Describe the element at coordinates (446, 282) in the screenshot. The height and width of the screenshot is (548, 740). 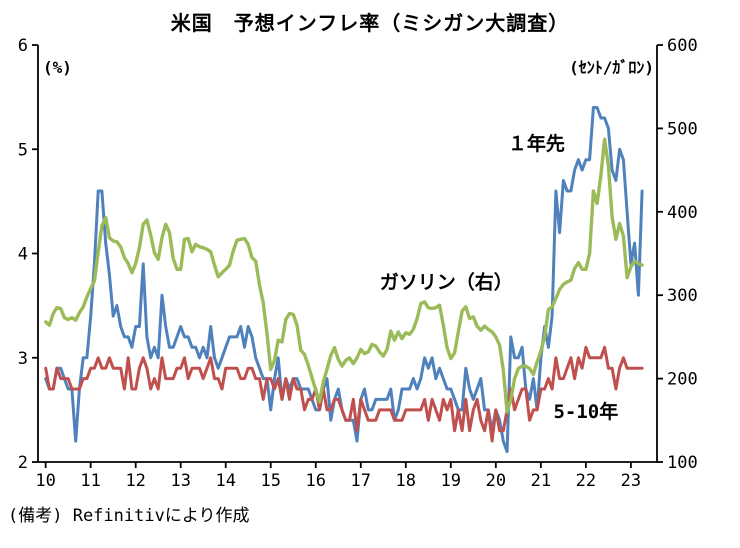
I see `annotation-gasoline-label: ガソリン（右）` at that location.